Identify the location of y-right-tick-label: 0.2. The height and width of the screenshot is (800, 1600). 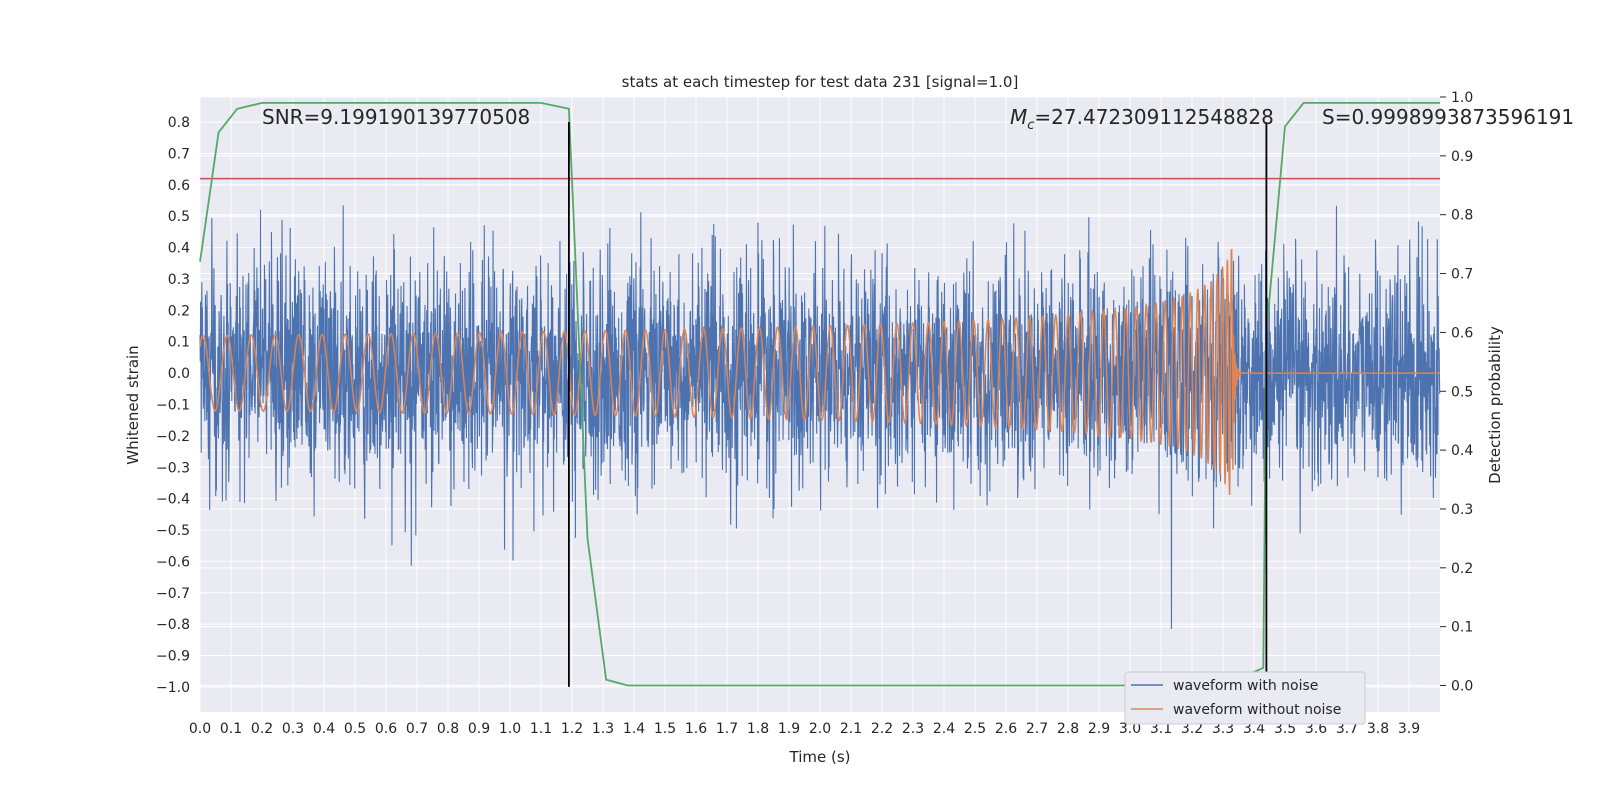
(1462, 569).